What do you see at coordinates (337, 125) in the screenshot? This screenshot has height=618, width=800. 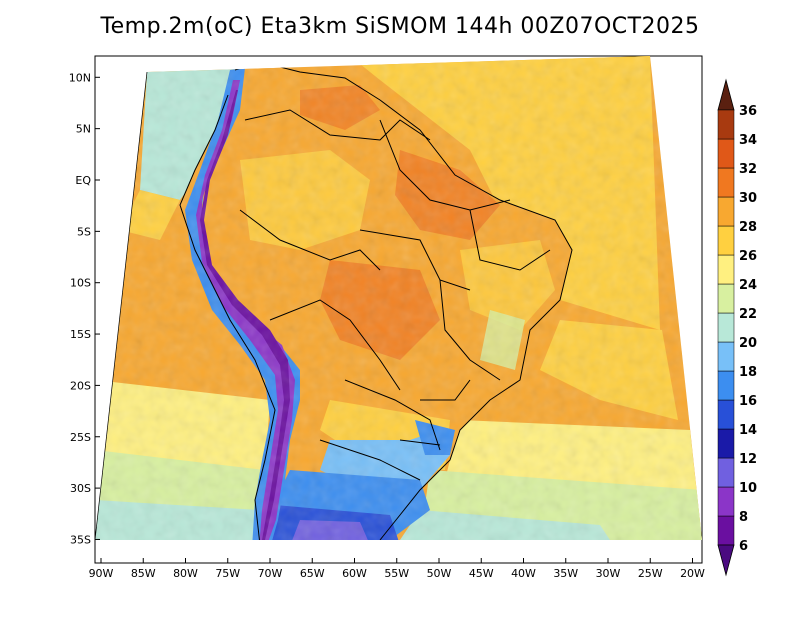 I see `northern-border` at bounding box center [337, 125].